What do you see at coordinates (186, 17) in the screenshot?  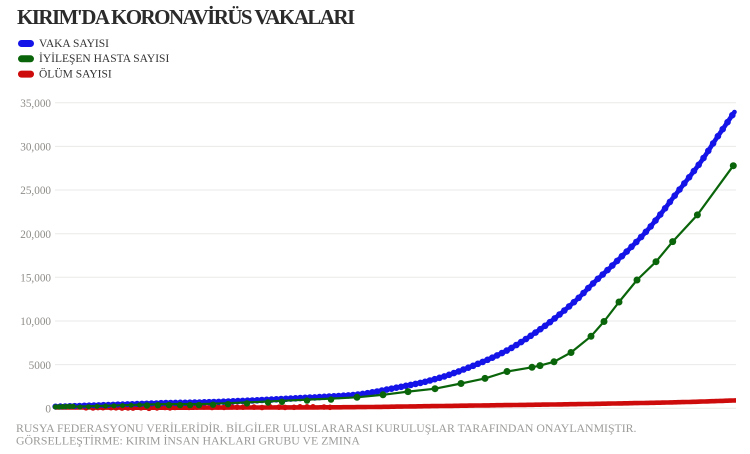 I see `svg-text: KIRIM'DA KORONAVİRÜS VAKALARI` at bounding box center [186, 17].